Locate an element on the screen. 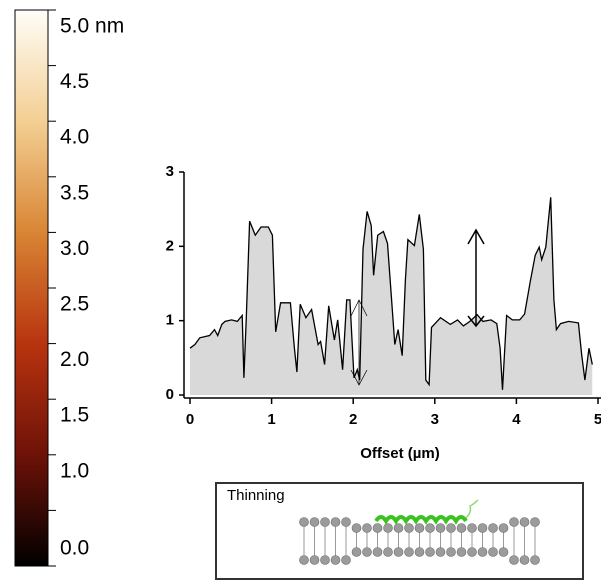 The width and height of the screenshot is (601, 584). colorbar-tick-label: 3.5 is located at coordinates (74, 192).